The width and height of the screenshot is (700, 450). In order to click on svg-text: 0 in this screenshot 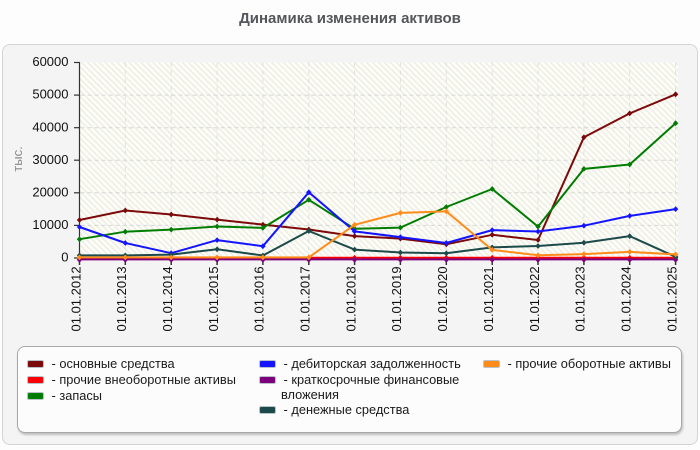, I will do `click(64, 257)`.